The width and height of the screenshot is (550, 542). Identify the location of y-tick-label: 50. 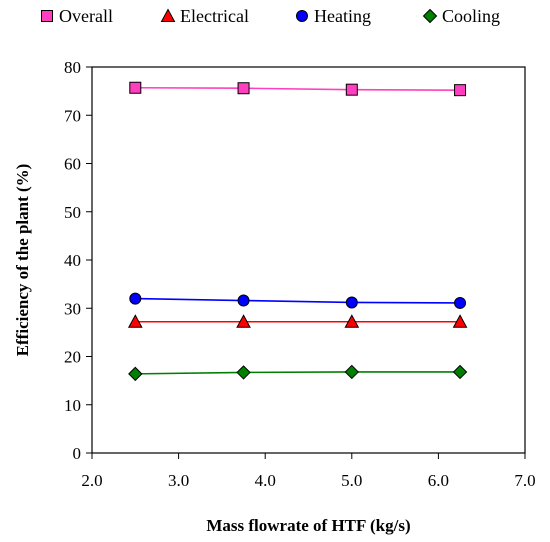
(72, 212).